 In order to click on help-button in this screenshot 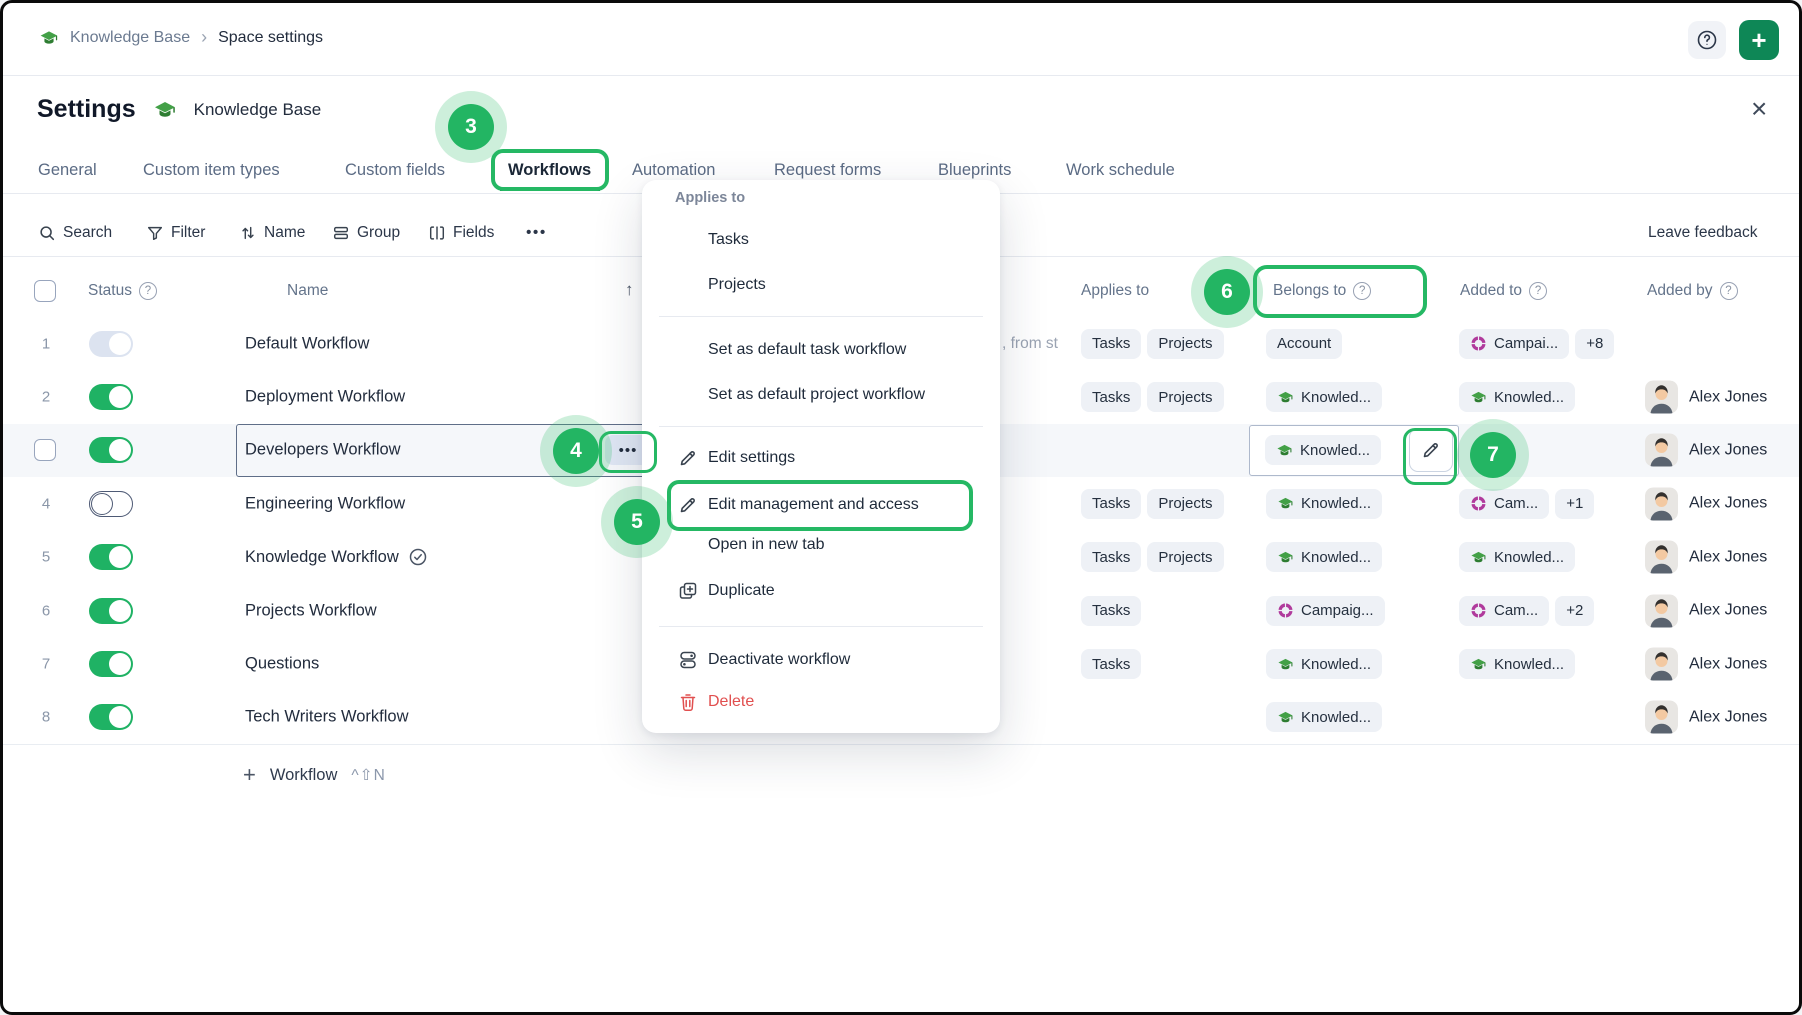, I will do `click(1707, 40)`.